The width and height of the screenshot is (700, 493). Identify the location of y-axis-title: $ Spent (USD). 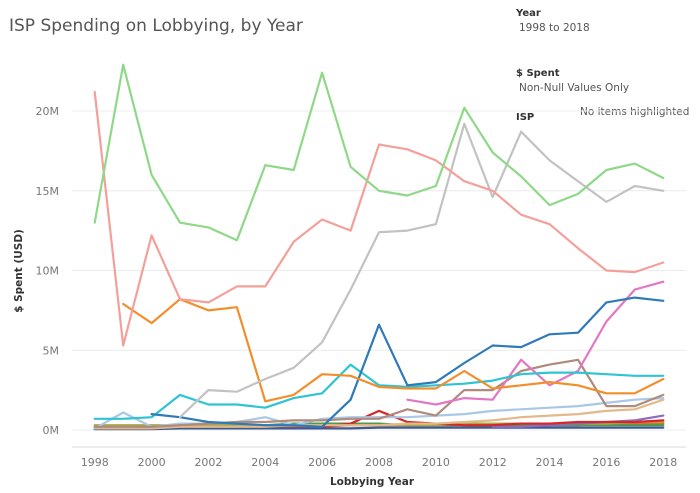
(19, 271).